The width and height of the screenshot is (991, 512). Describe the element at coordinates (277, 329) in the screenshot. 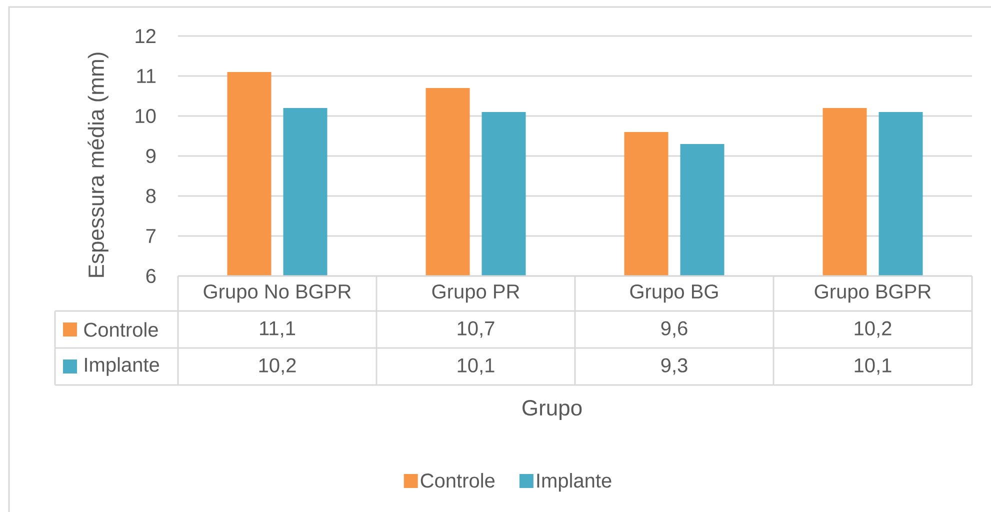

I see `data-label: 11,1` at that location.